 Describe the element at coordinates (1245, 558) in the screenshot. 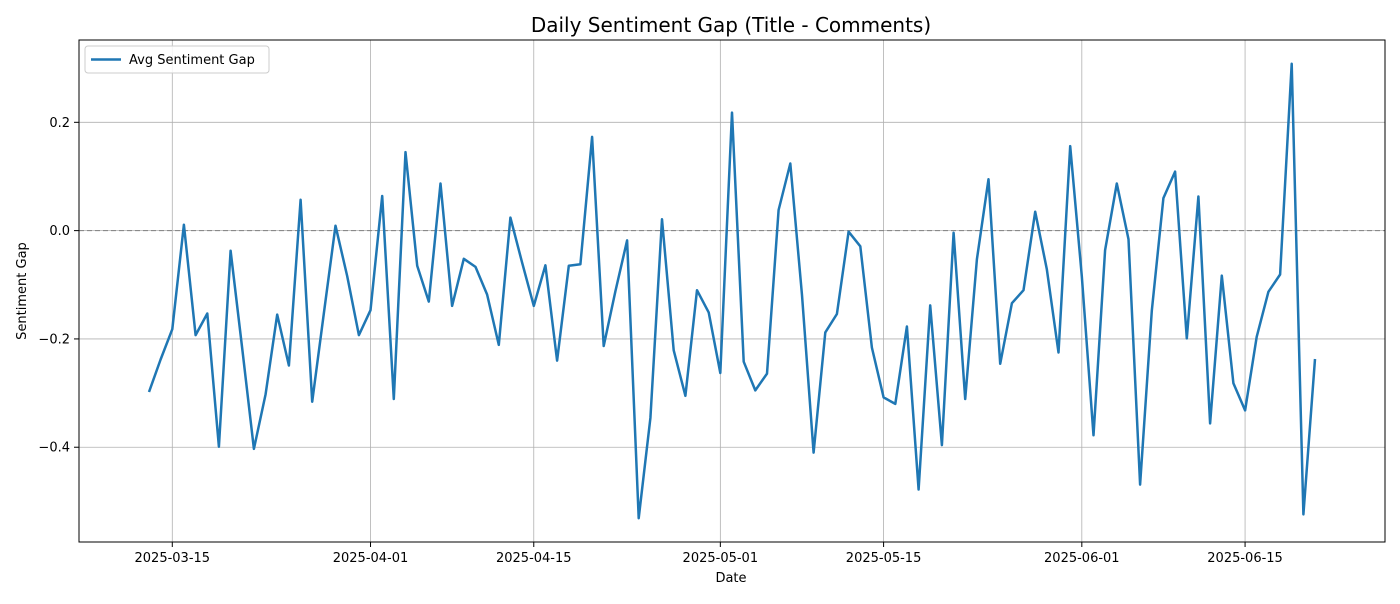

I see `x-tick-label: 2025-06-15` at that location.